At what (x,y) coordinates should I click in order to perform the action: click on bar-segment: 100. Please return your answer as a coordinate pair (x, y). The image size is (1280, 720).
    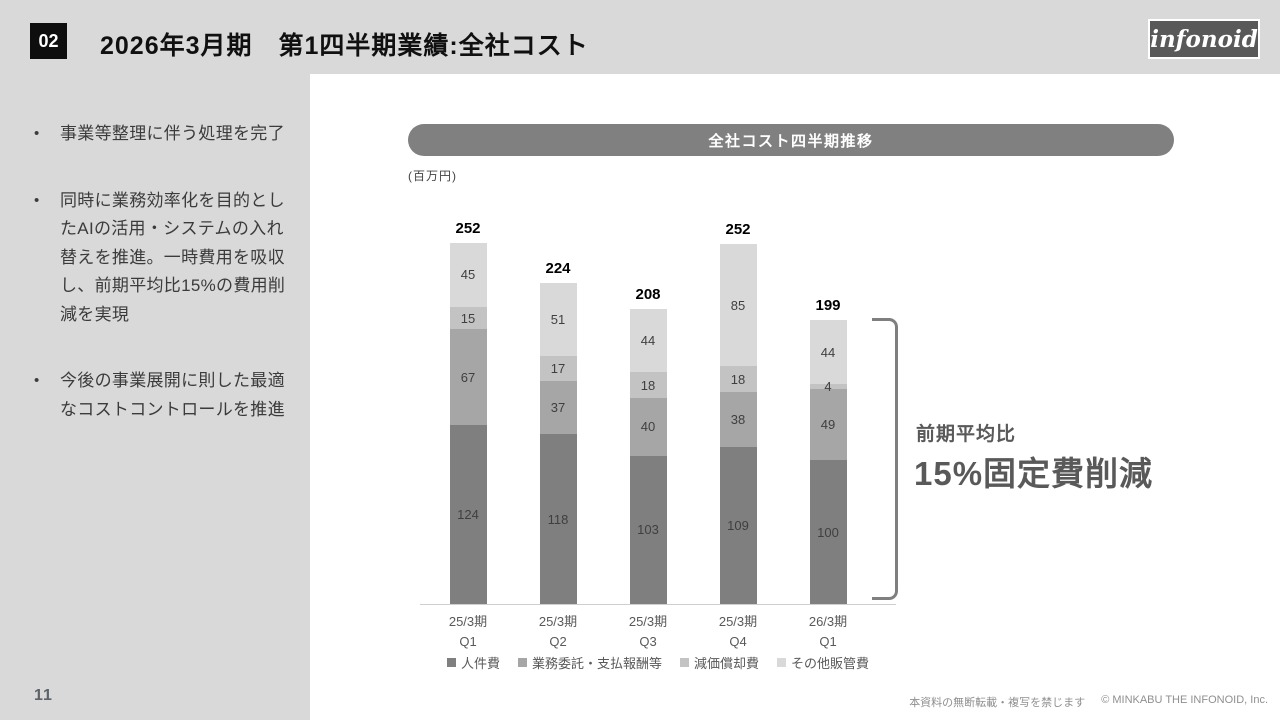
    Looking at the image, I should click on (828, 532).